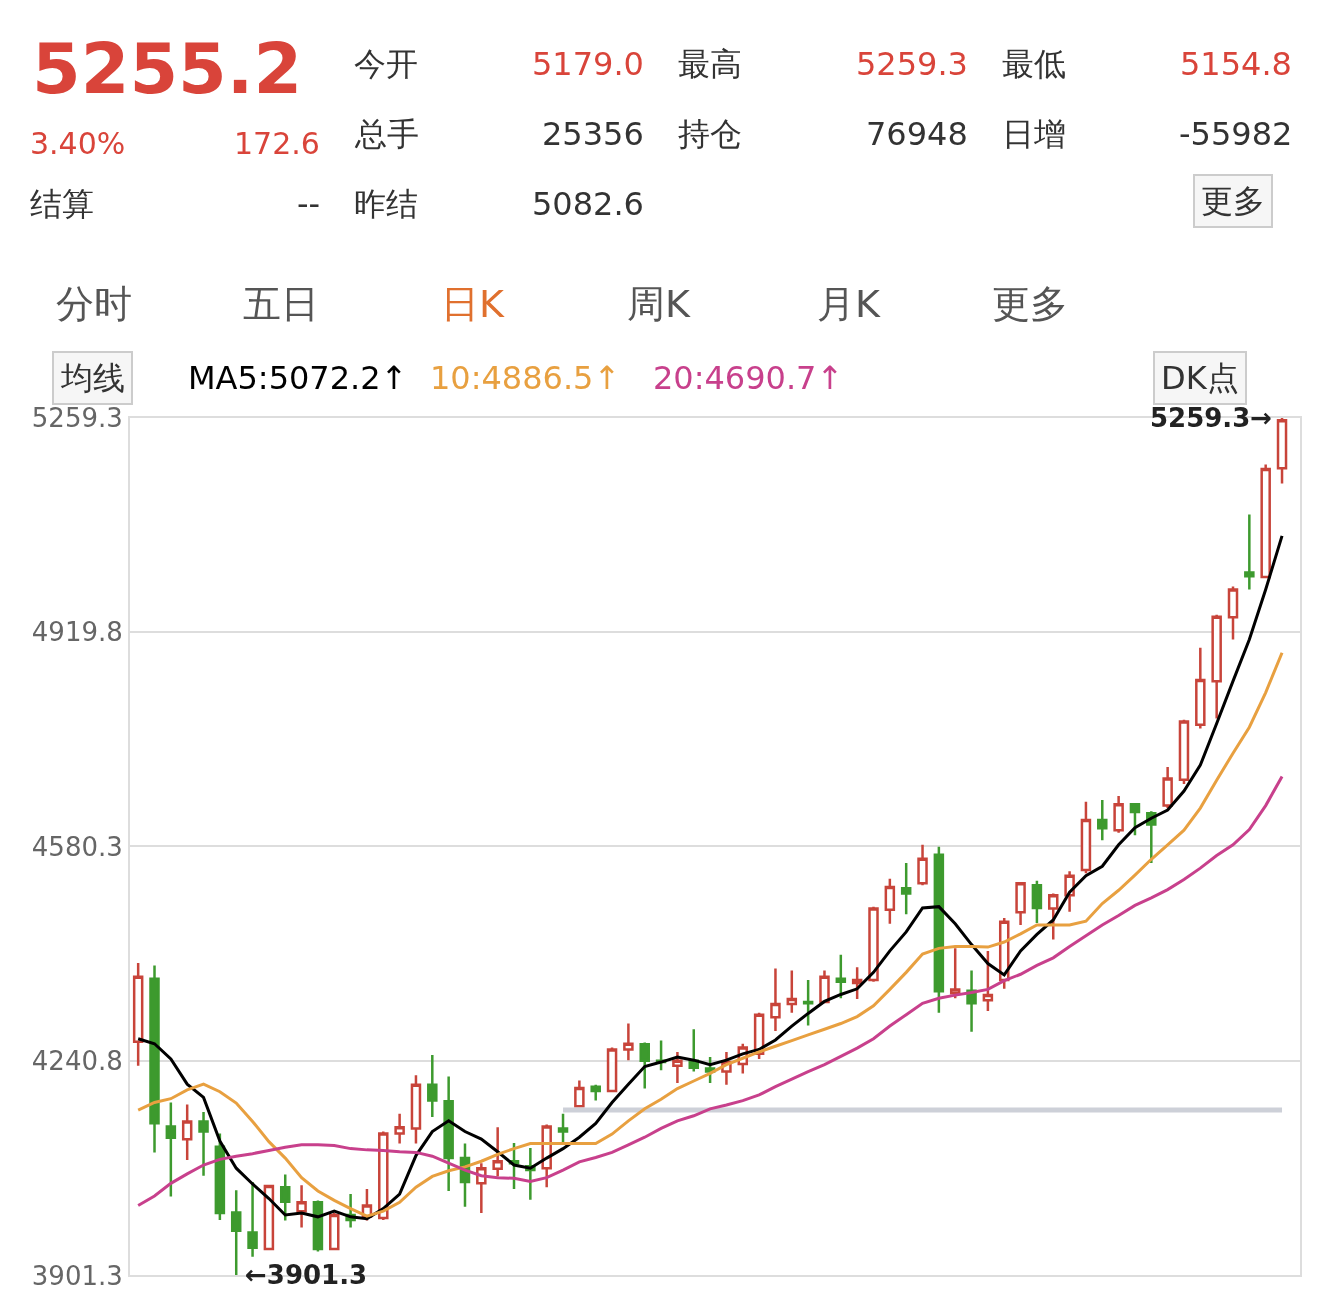 The width and height of the screenshot is (1320, 1307). What do you see at coordinates (386, 204) in the screenshot?
I see `text: 昨结` at bounding box center [386, 204].